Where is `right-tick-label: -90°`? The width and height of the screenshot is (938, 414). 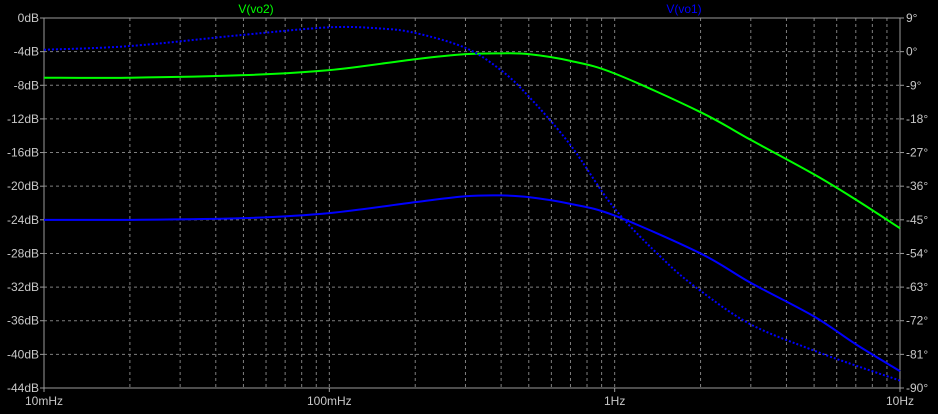
right-tick-label: -90° is located at coordinates (917, 388).